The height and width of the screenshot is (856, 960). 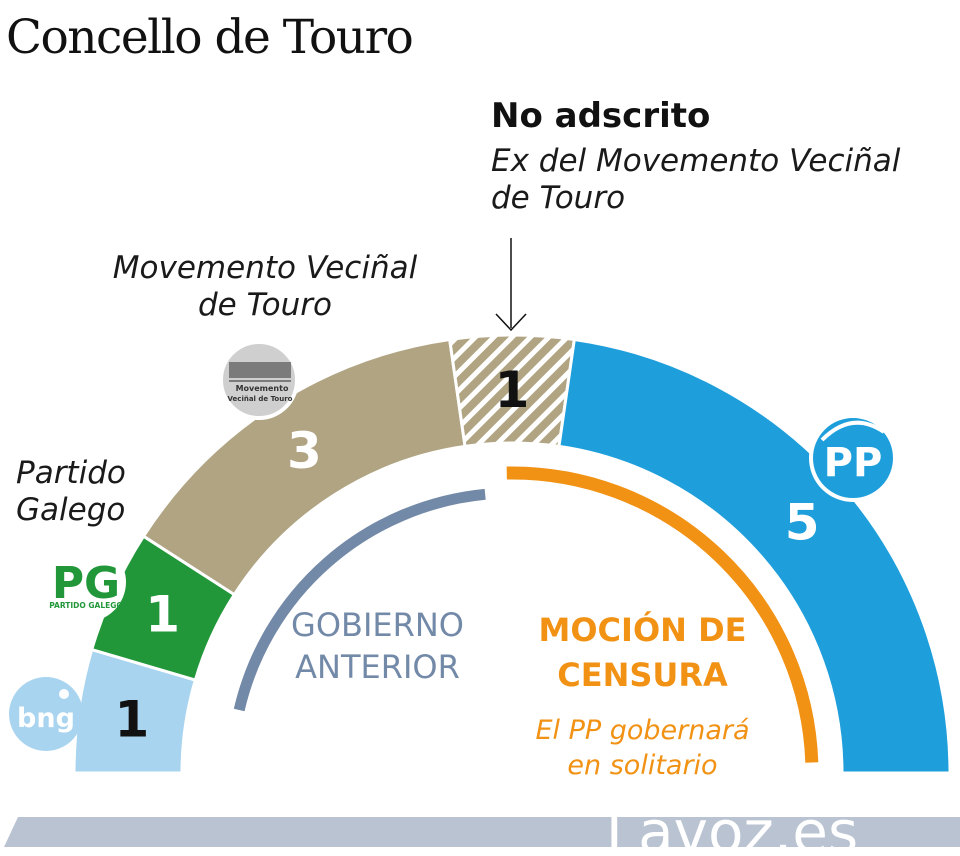 What do you see at coordinates (482, 827) in the screenshot?
I see `footer-band: Lavoz.es` at bounding box center [482, 827].